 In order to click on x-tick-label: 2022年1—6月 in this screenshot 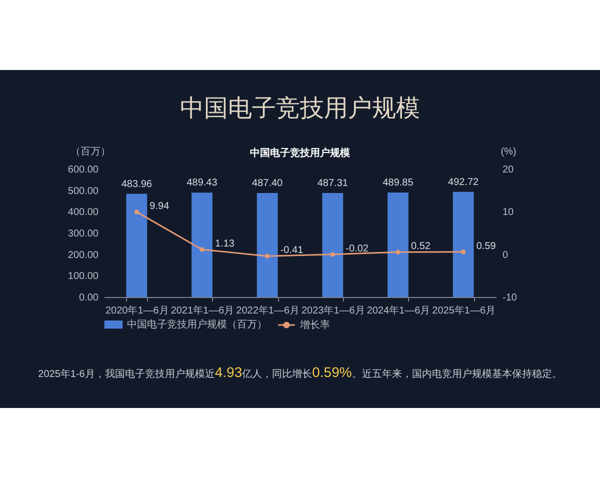, I will do `click(268, 310)`.